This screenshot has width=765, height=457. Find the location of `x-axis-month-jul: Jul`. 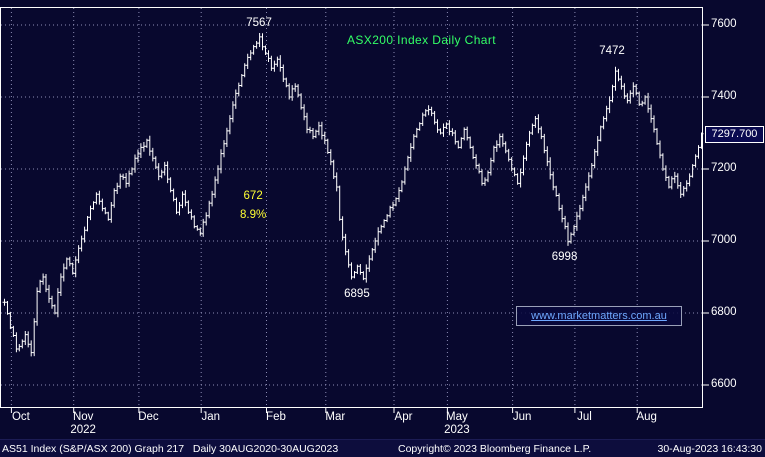

x-axis-month-jul: Jul is located at coordinates (584, 417).